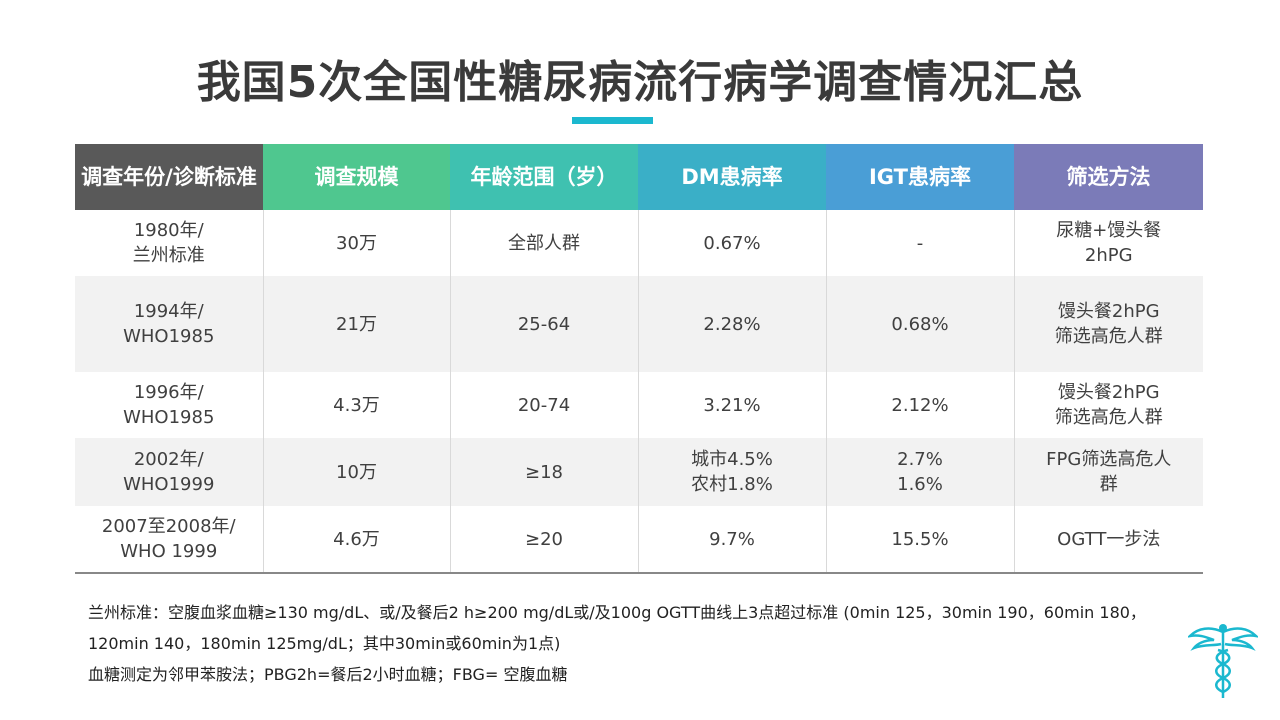 The height and width of the screenshot is (720, 1280). What do you see at coordinates (169, 472) in the screenshot?
I see `cell-year-standard: 2002年/WHO1999` at bounding box center [169, 472].